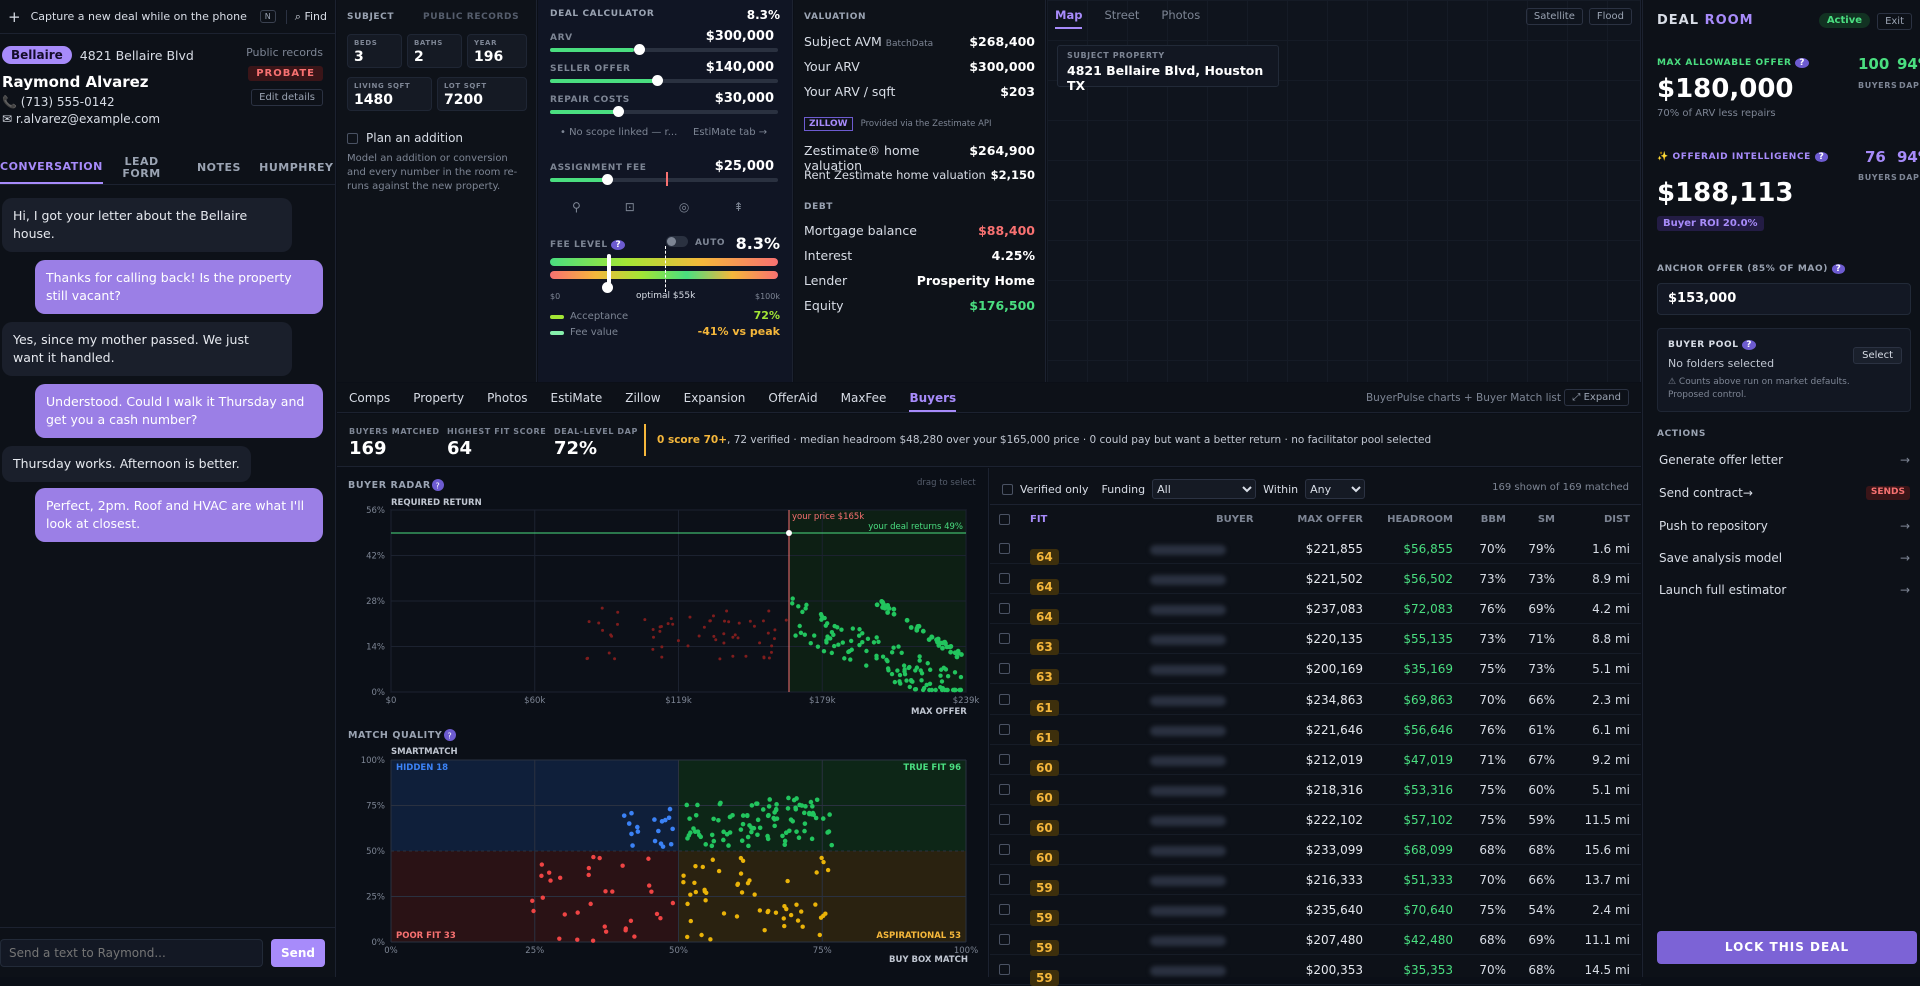 The height and width of the screenshot is (986, 1920). What do you see at coordinates (1326, 519) in the screenshot?
I see `col-max-offer: MAX OFFER` at bounding box center [1326, 519].